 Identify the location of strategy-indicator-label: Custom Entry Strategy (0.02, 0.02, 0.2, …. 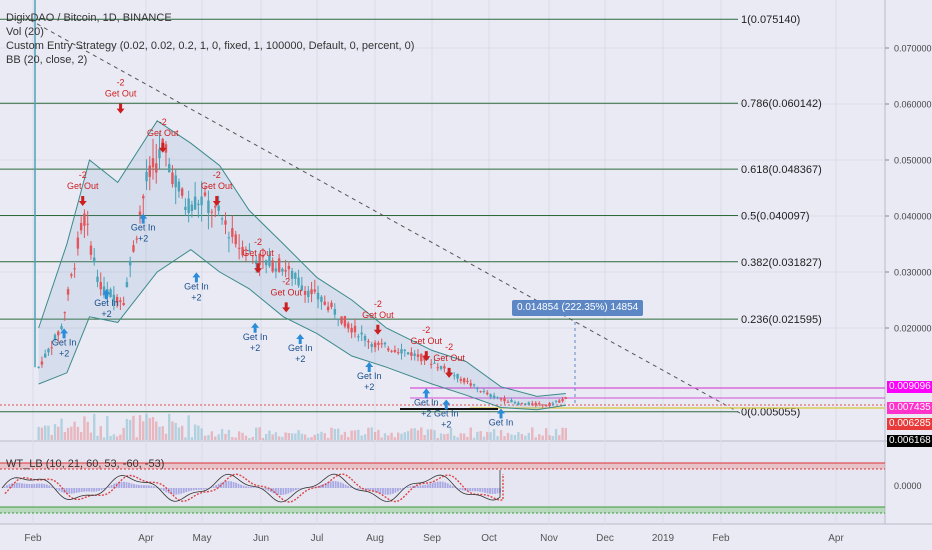
(210, 46).